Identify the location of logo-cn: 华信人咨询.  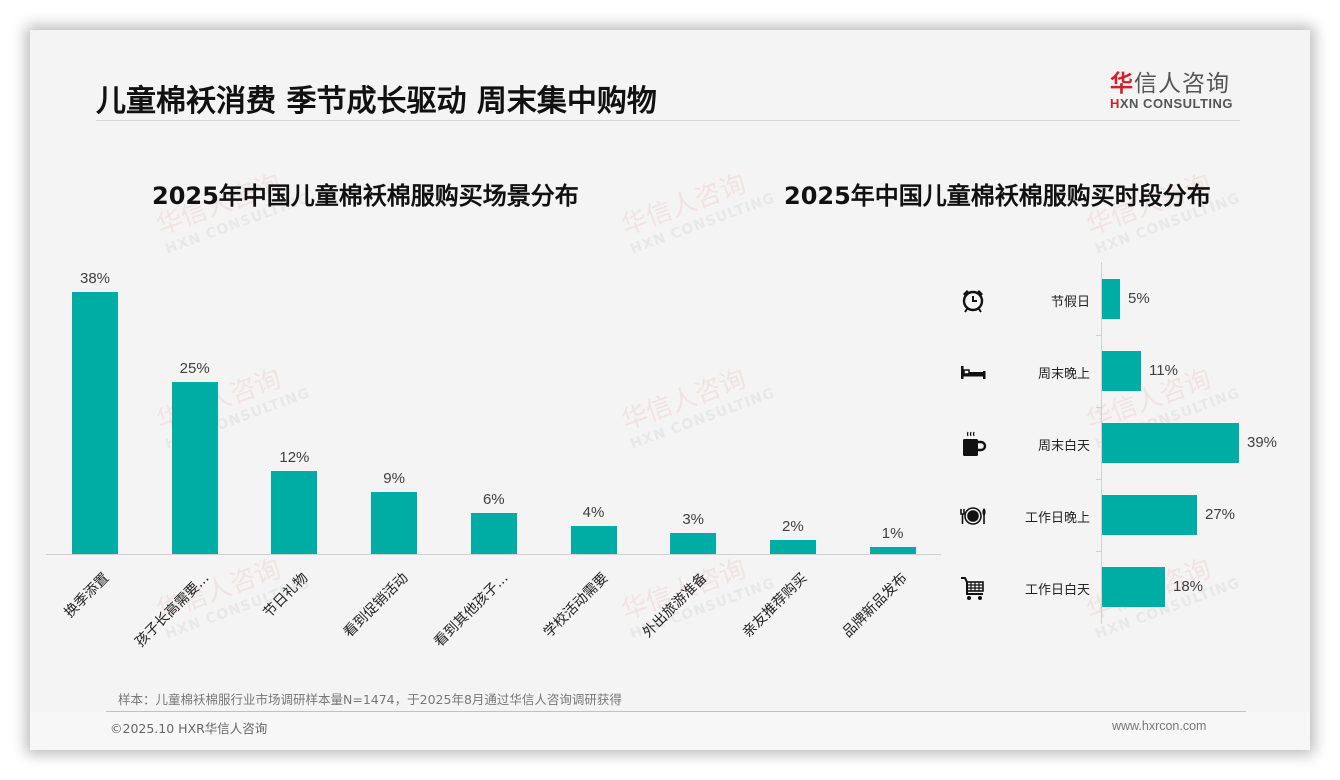
(1175, 81).